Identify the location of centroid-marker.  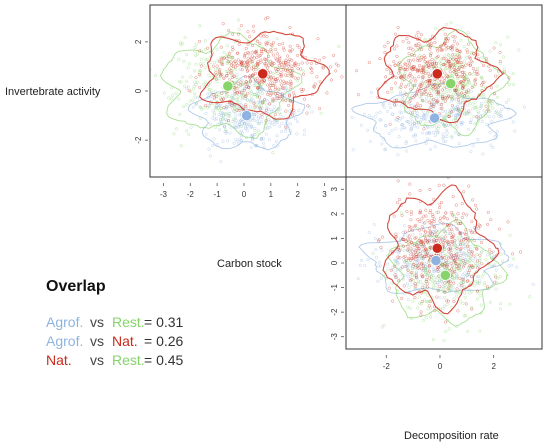
(247, 115).